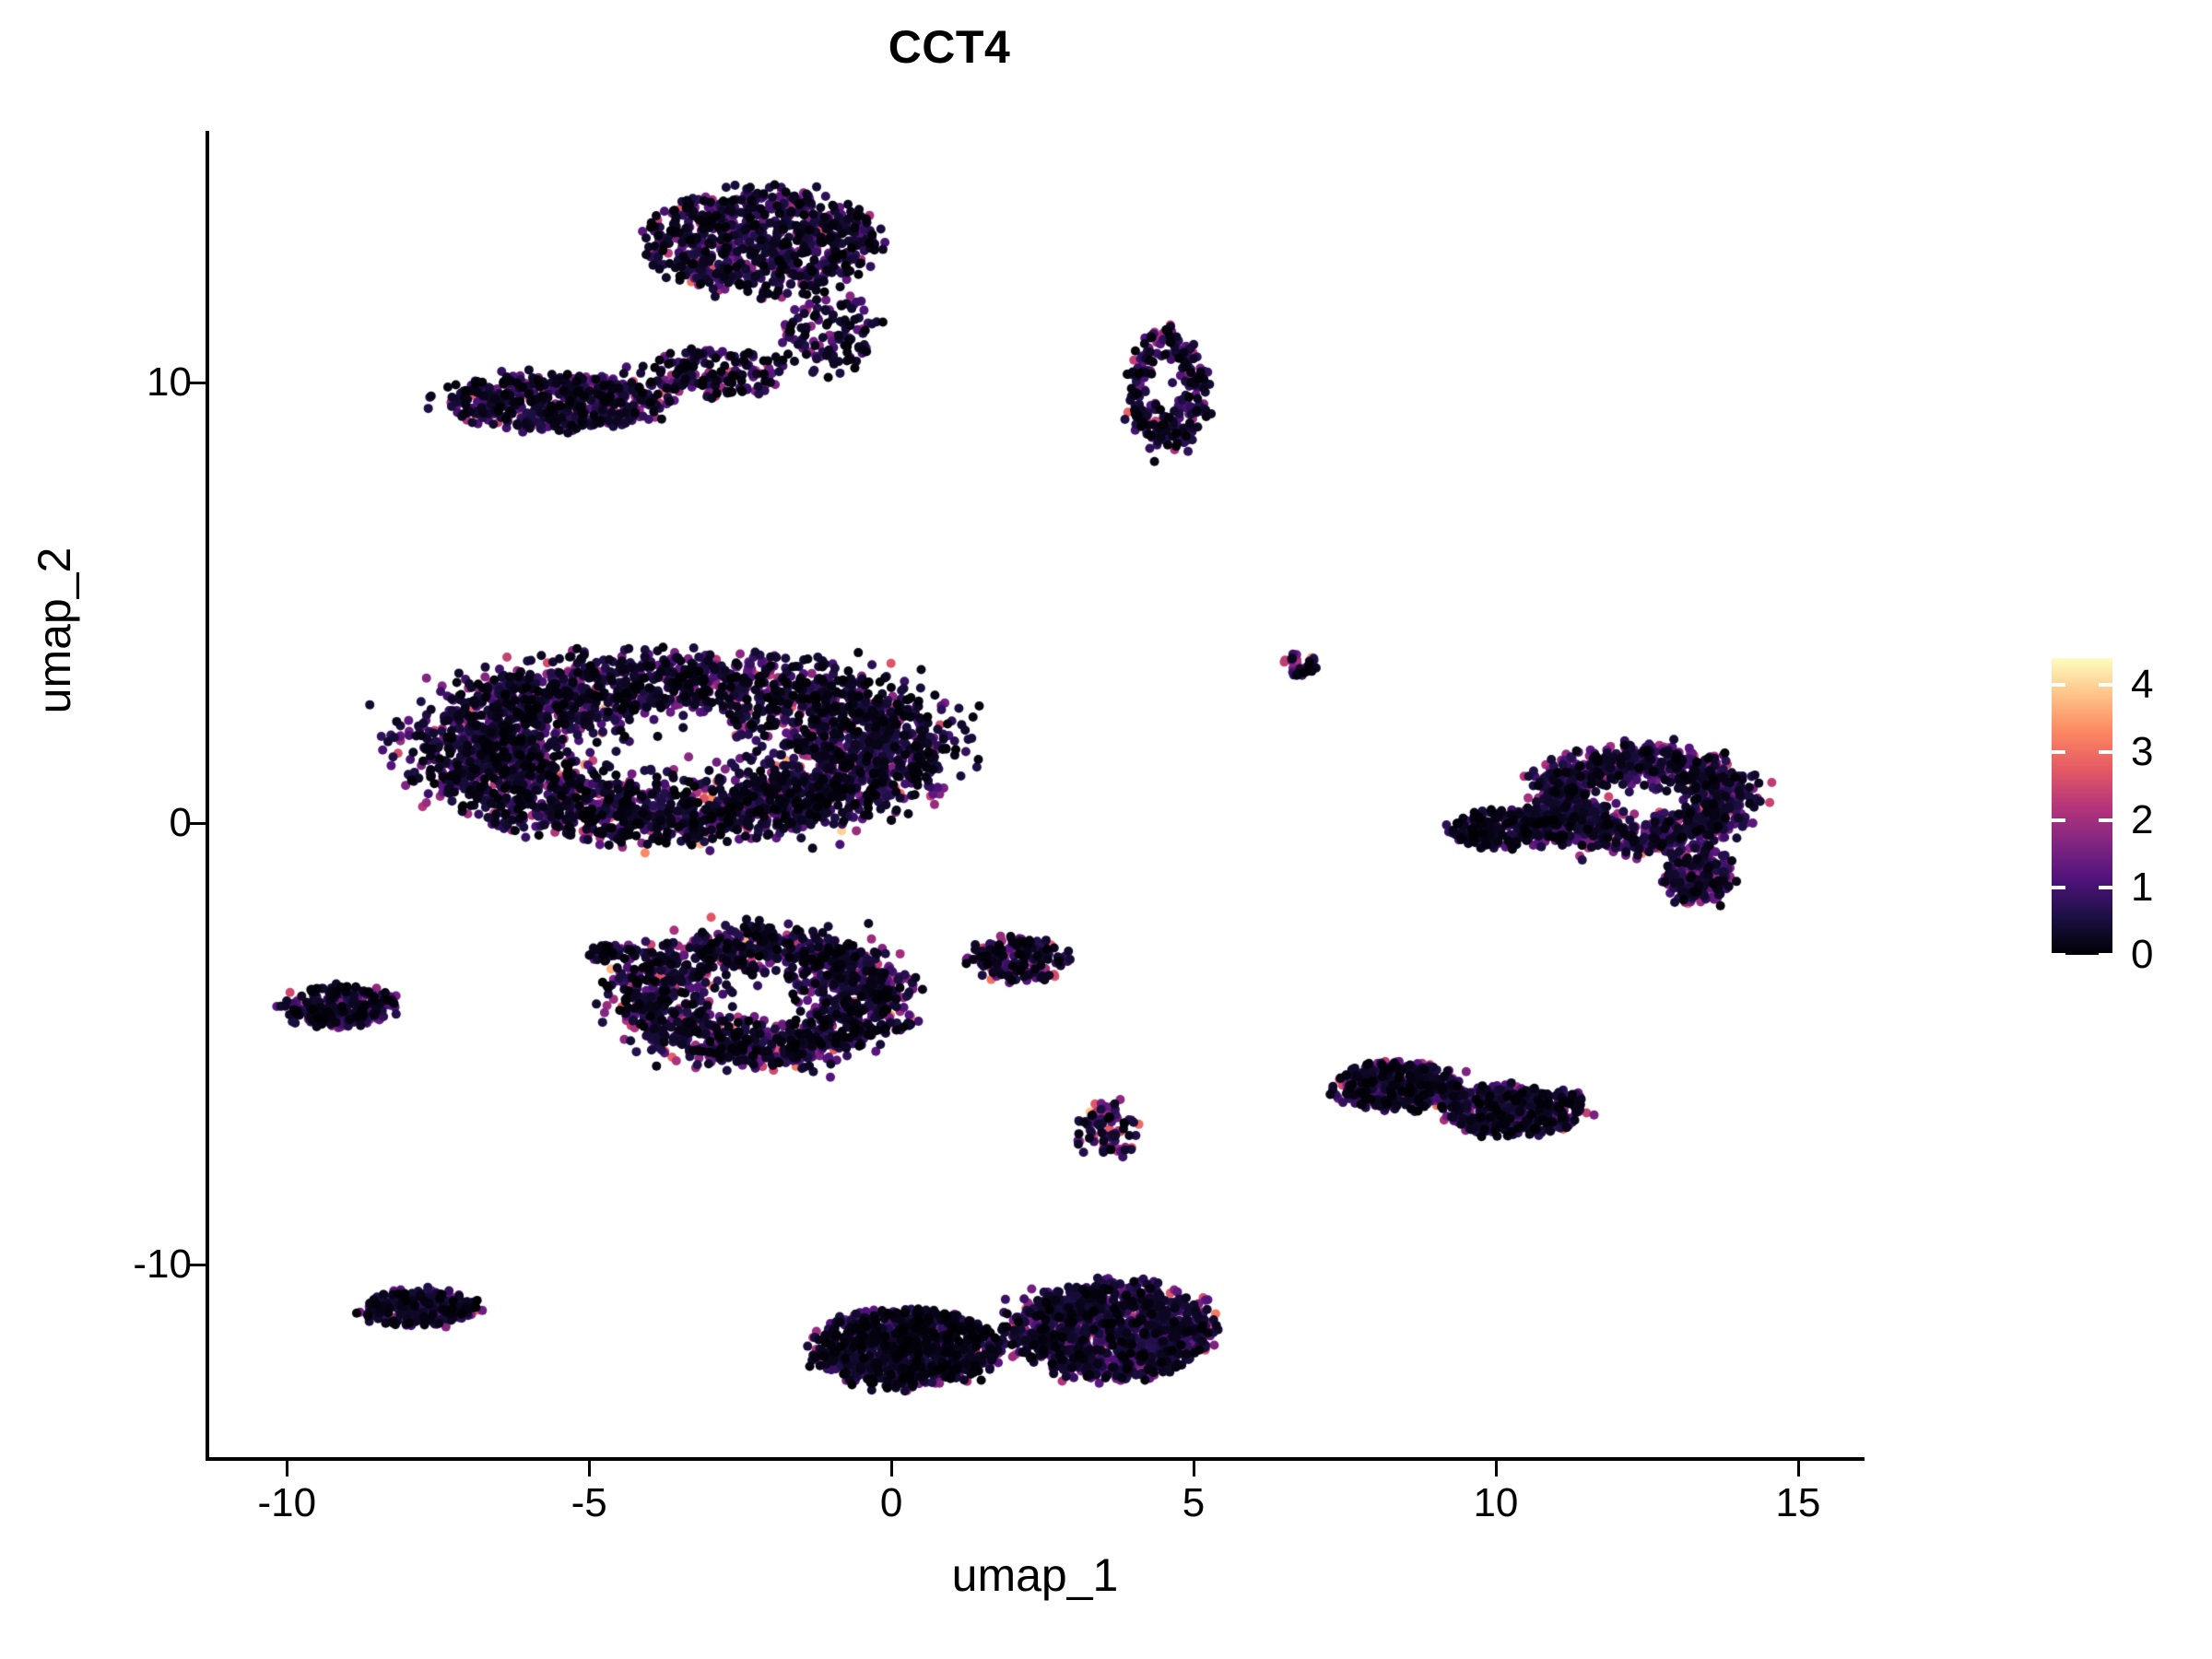 The height and width of the screenshot is (1659, 2212). What do you see at coordinates (949, 47) in the screenshot?
I see `page-title: CCT4` at bounding box center [949, 47].